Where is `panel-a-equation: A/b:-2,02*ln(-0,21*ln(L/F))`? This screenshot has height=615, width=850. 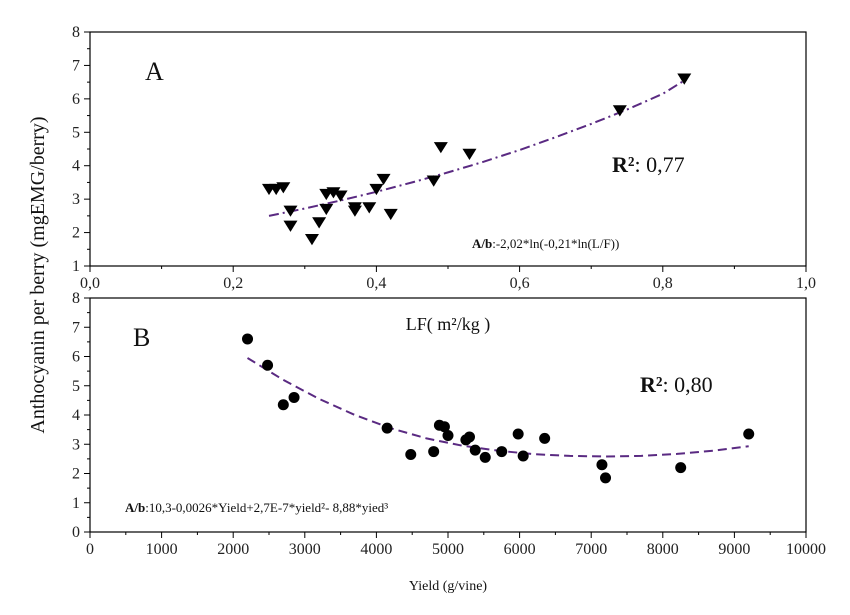
panel-a-equation: A/b:-2,02*ln(-0,21*ln(L/F)) is located at coordinates (545, 243).